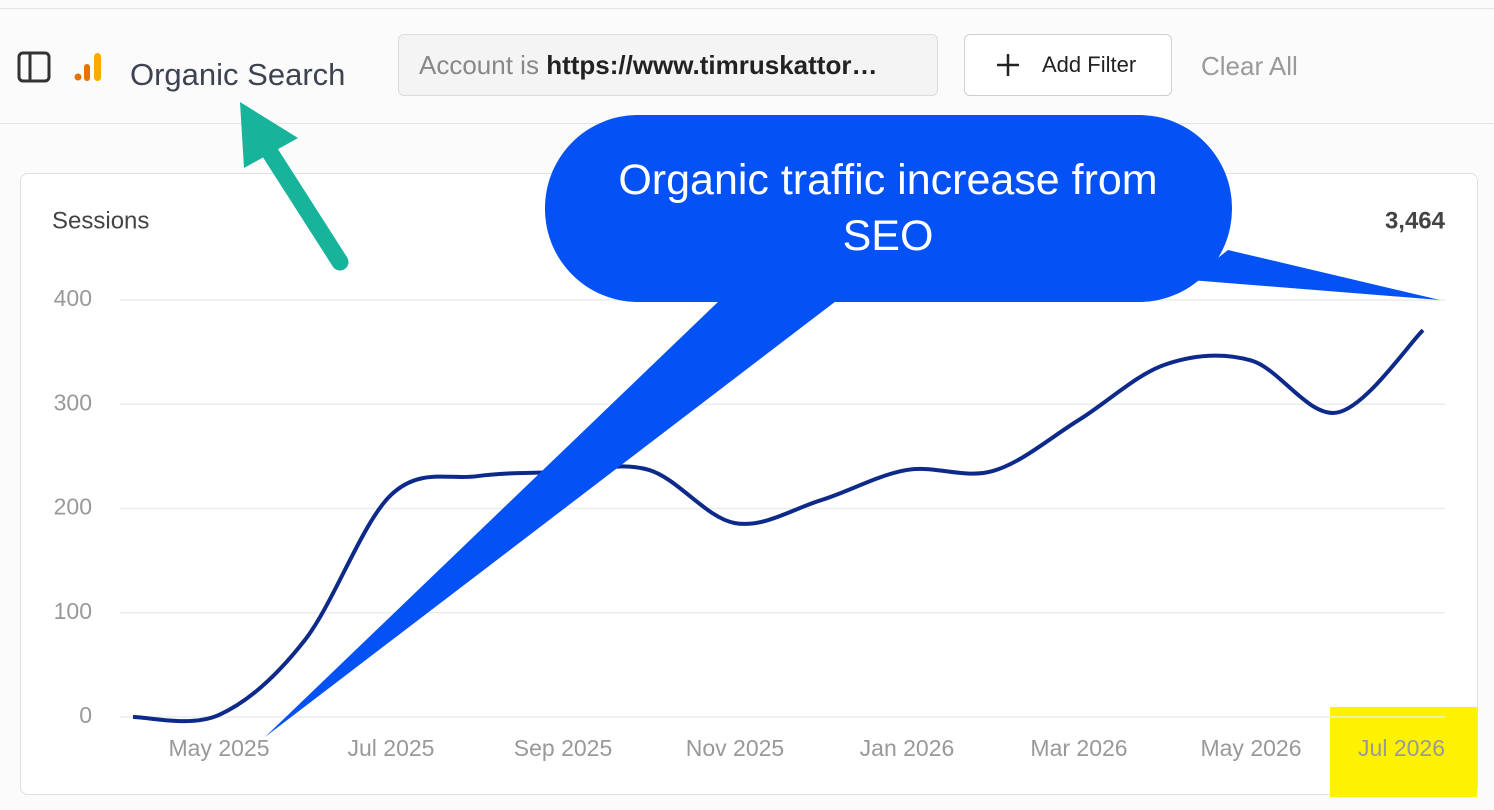 This screenshot has width=1494, height=810. What do you see at coordinates (747, 8) in the screenshot?
I see `divider` at bounding box center [747, 8].